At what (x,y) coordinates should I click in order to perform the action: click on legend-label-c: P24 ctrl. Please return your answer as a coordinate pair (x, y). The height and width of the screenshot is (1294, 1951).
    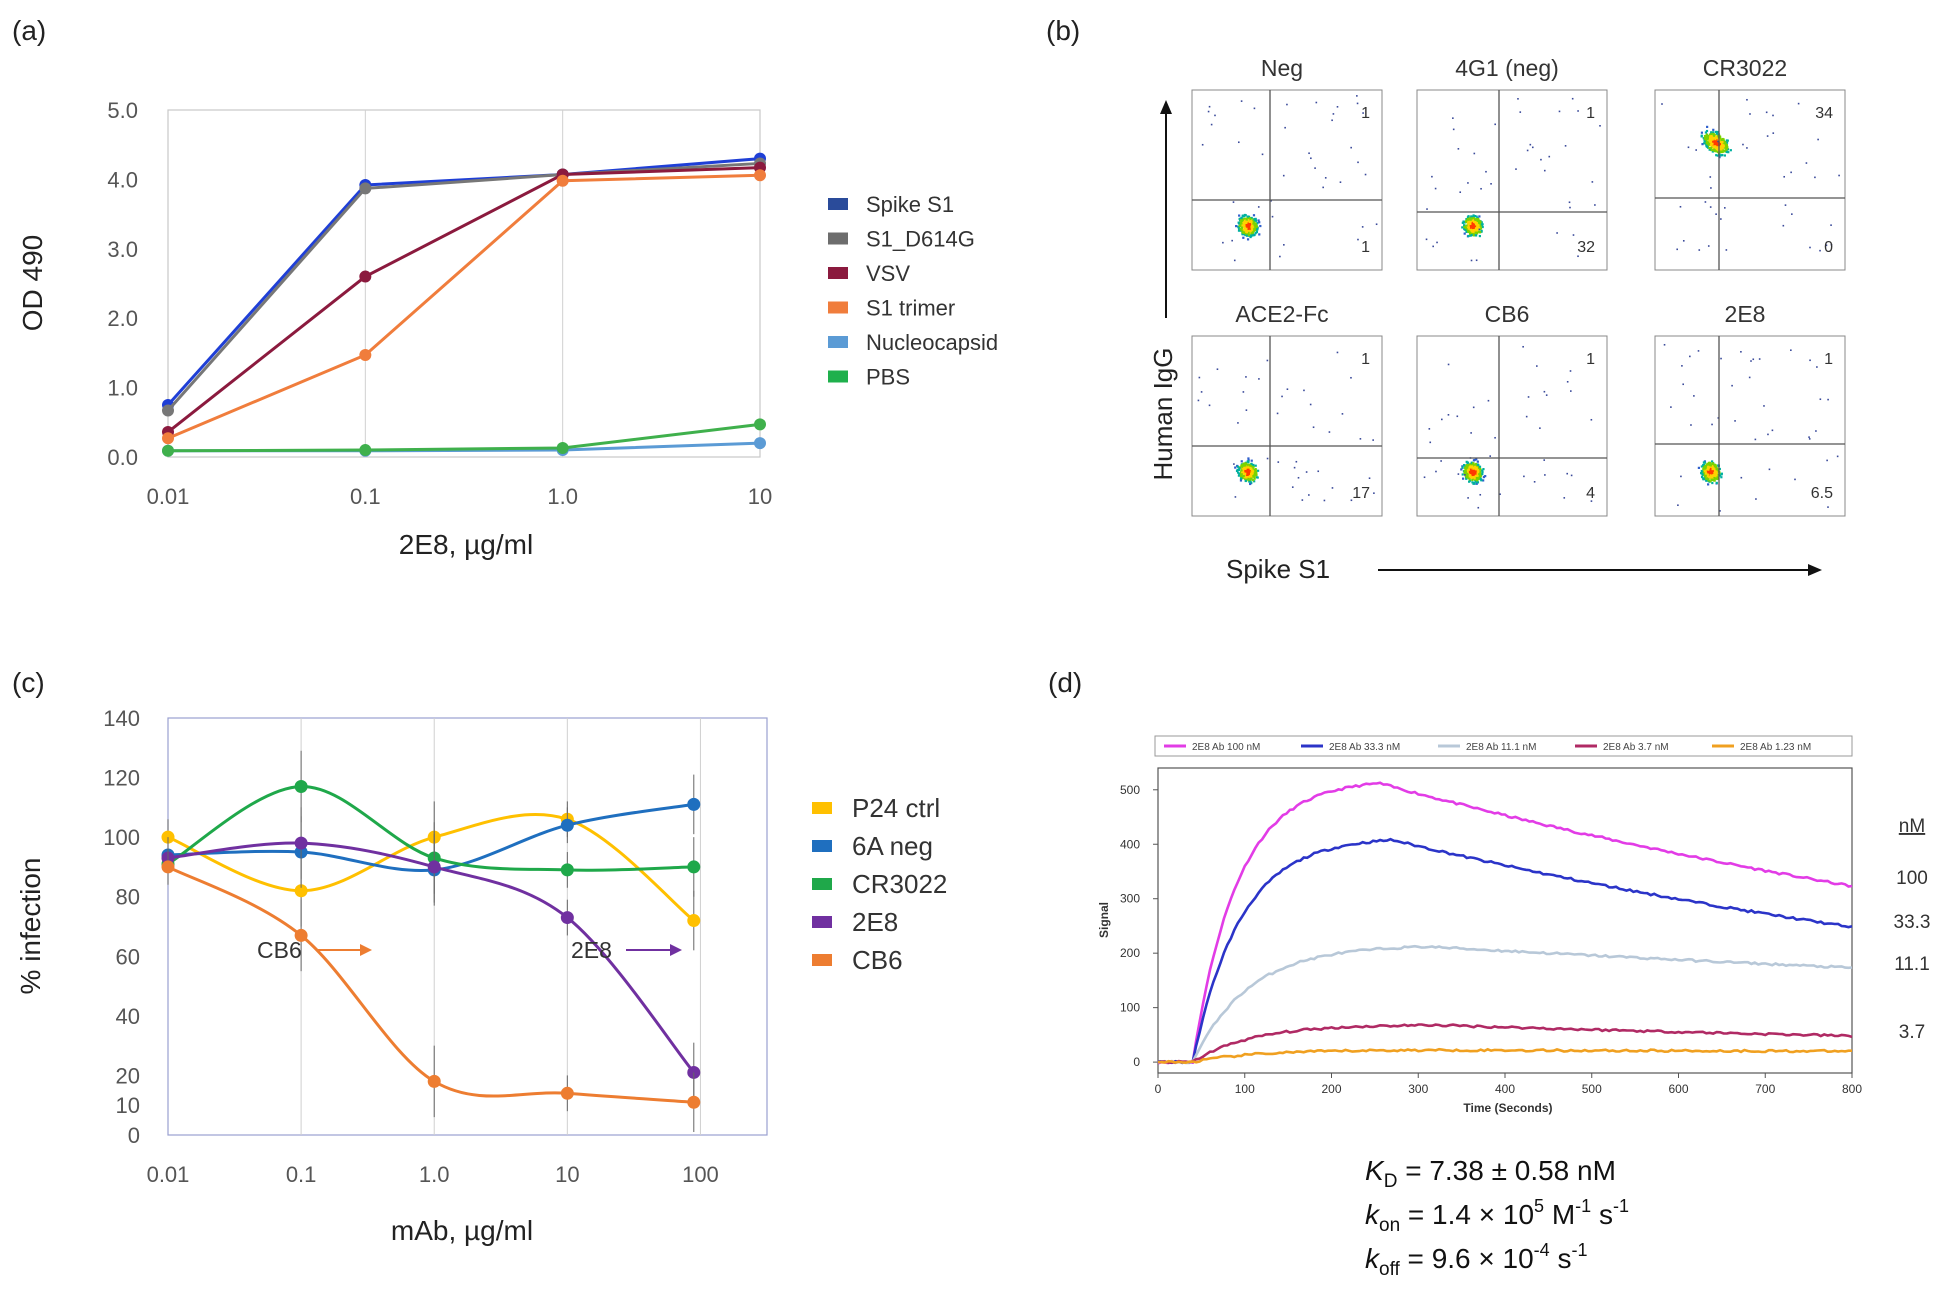
    Looking at the image, I should click on (896, 808).